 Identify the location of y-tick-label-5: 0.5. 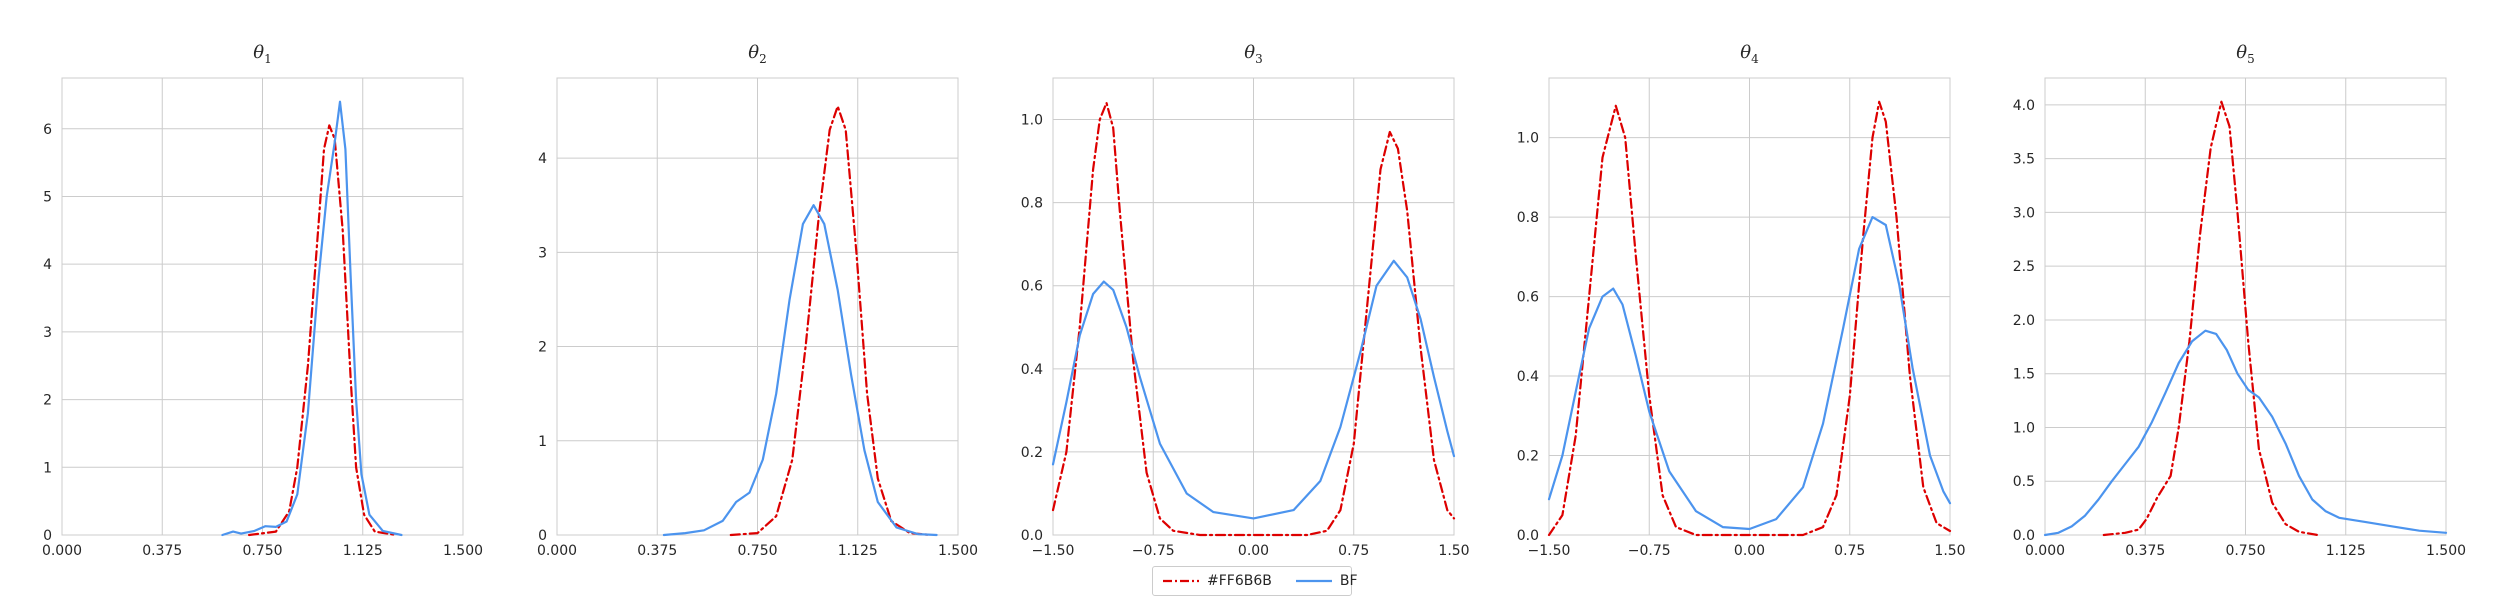
(2024, 482).